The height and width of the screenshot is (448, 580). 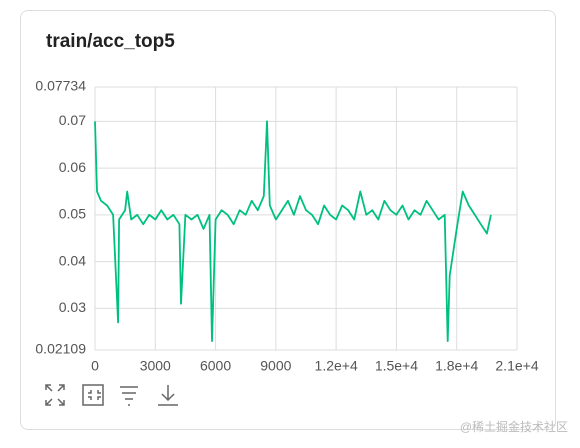 What do you see at coordinates (72, 167) in the screenshot?
I see `y-tick-label: 0.06` at bounding box center [72, 167].